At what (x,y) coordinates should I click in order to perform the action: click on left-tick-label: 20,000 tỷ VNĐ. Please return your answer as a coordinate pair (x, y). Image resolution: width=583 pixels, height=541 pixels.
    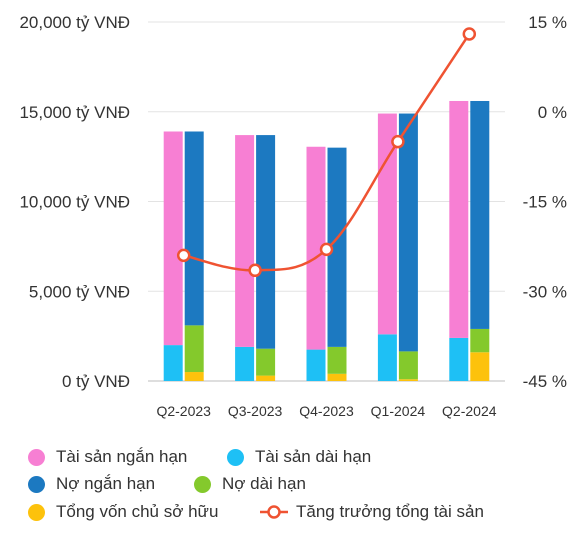
    Looking at the image, I should click on (74, 22).